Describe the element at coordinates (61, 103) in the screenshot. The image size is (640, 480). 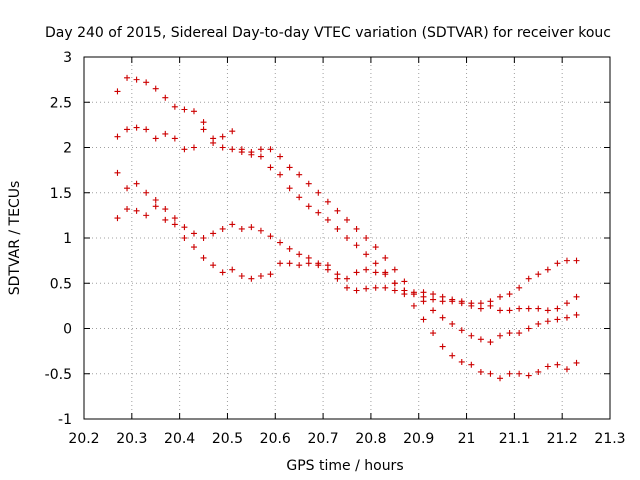
I see `y-tick-label: 2.5` at that location.